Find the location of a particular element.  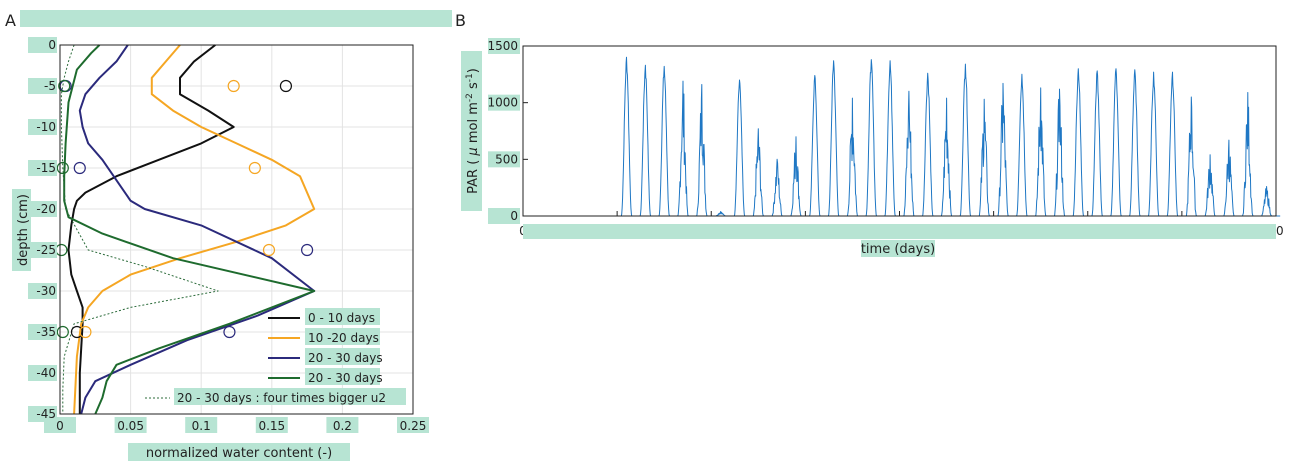

panel-a-legend-entry: 20 - 30 days : four times bigger u2 is located at coordinates (281, 398).